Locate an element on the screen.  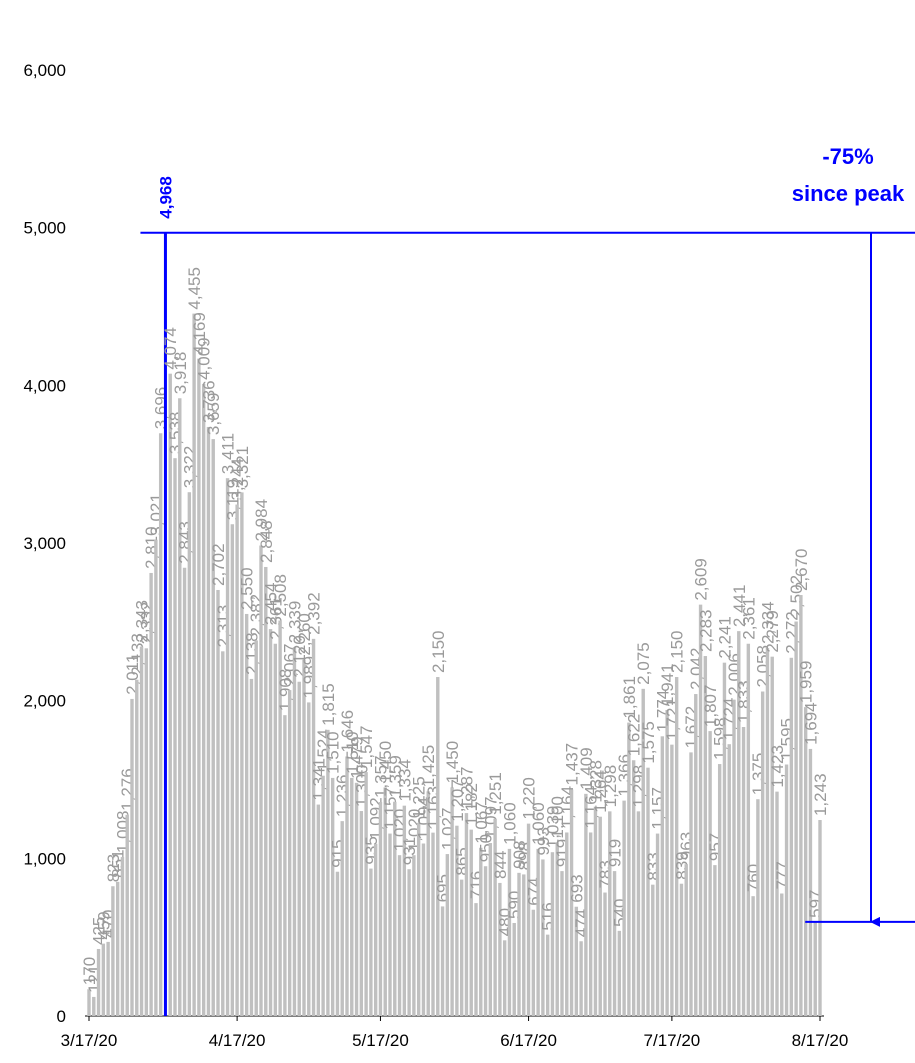
value-label: 760 is located at coordinates (753, 878).